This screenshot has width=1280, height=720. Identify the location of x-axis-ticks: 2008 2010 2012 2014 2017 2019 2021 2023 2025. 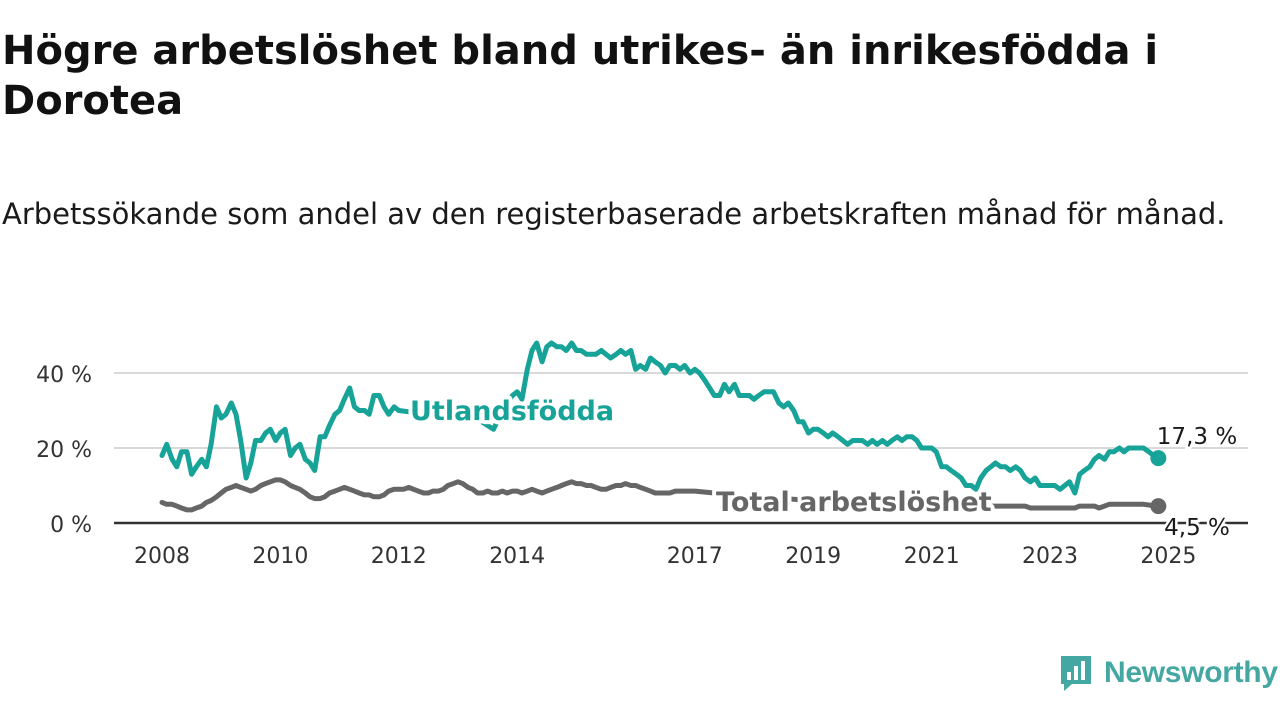
(665, 556).